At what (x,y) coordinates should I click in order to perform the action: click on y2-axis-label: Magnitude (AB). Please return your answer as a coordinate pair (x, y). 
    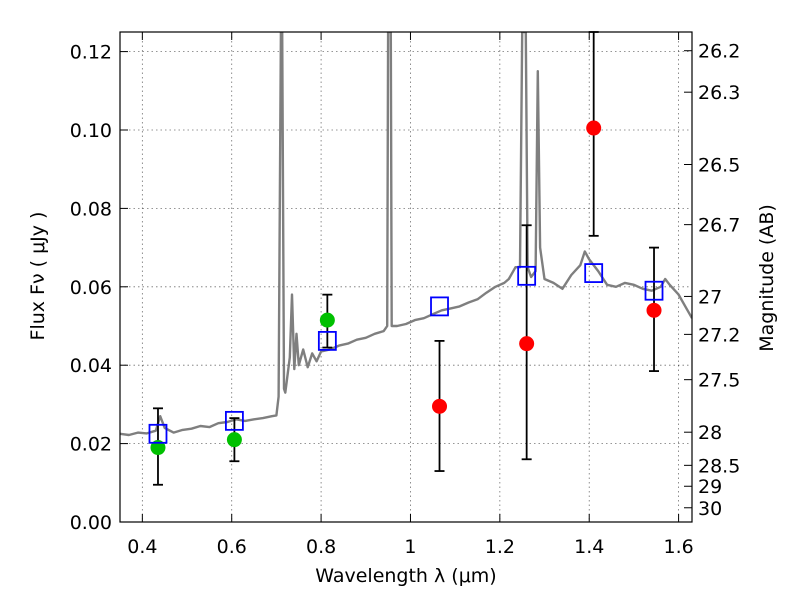
    Looking at the image, I should click on (767, 278).